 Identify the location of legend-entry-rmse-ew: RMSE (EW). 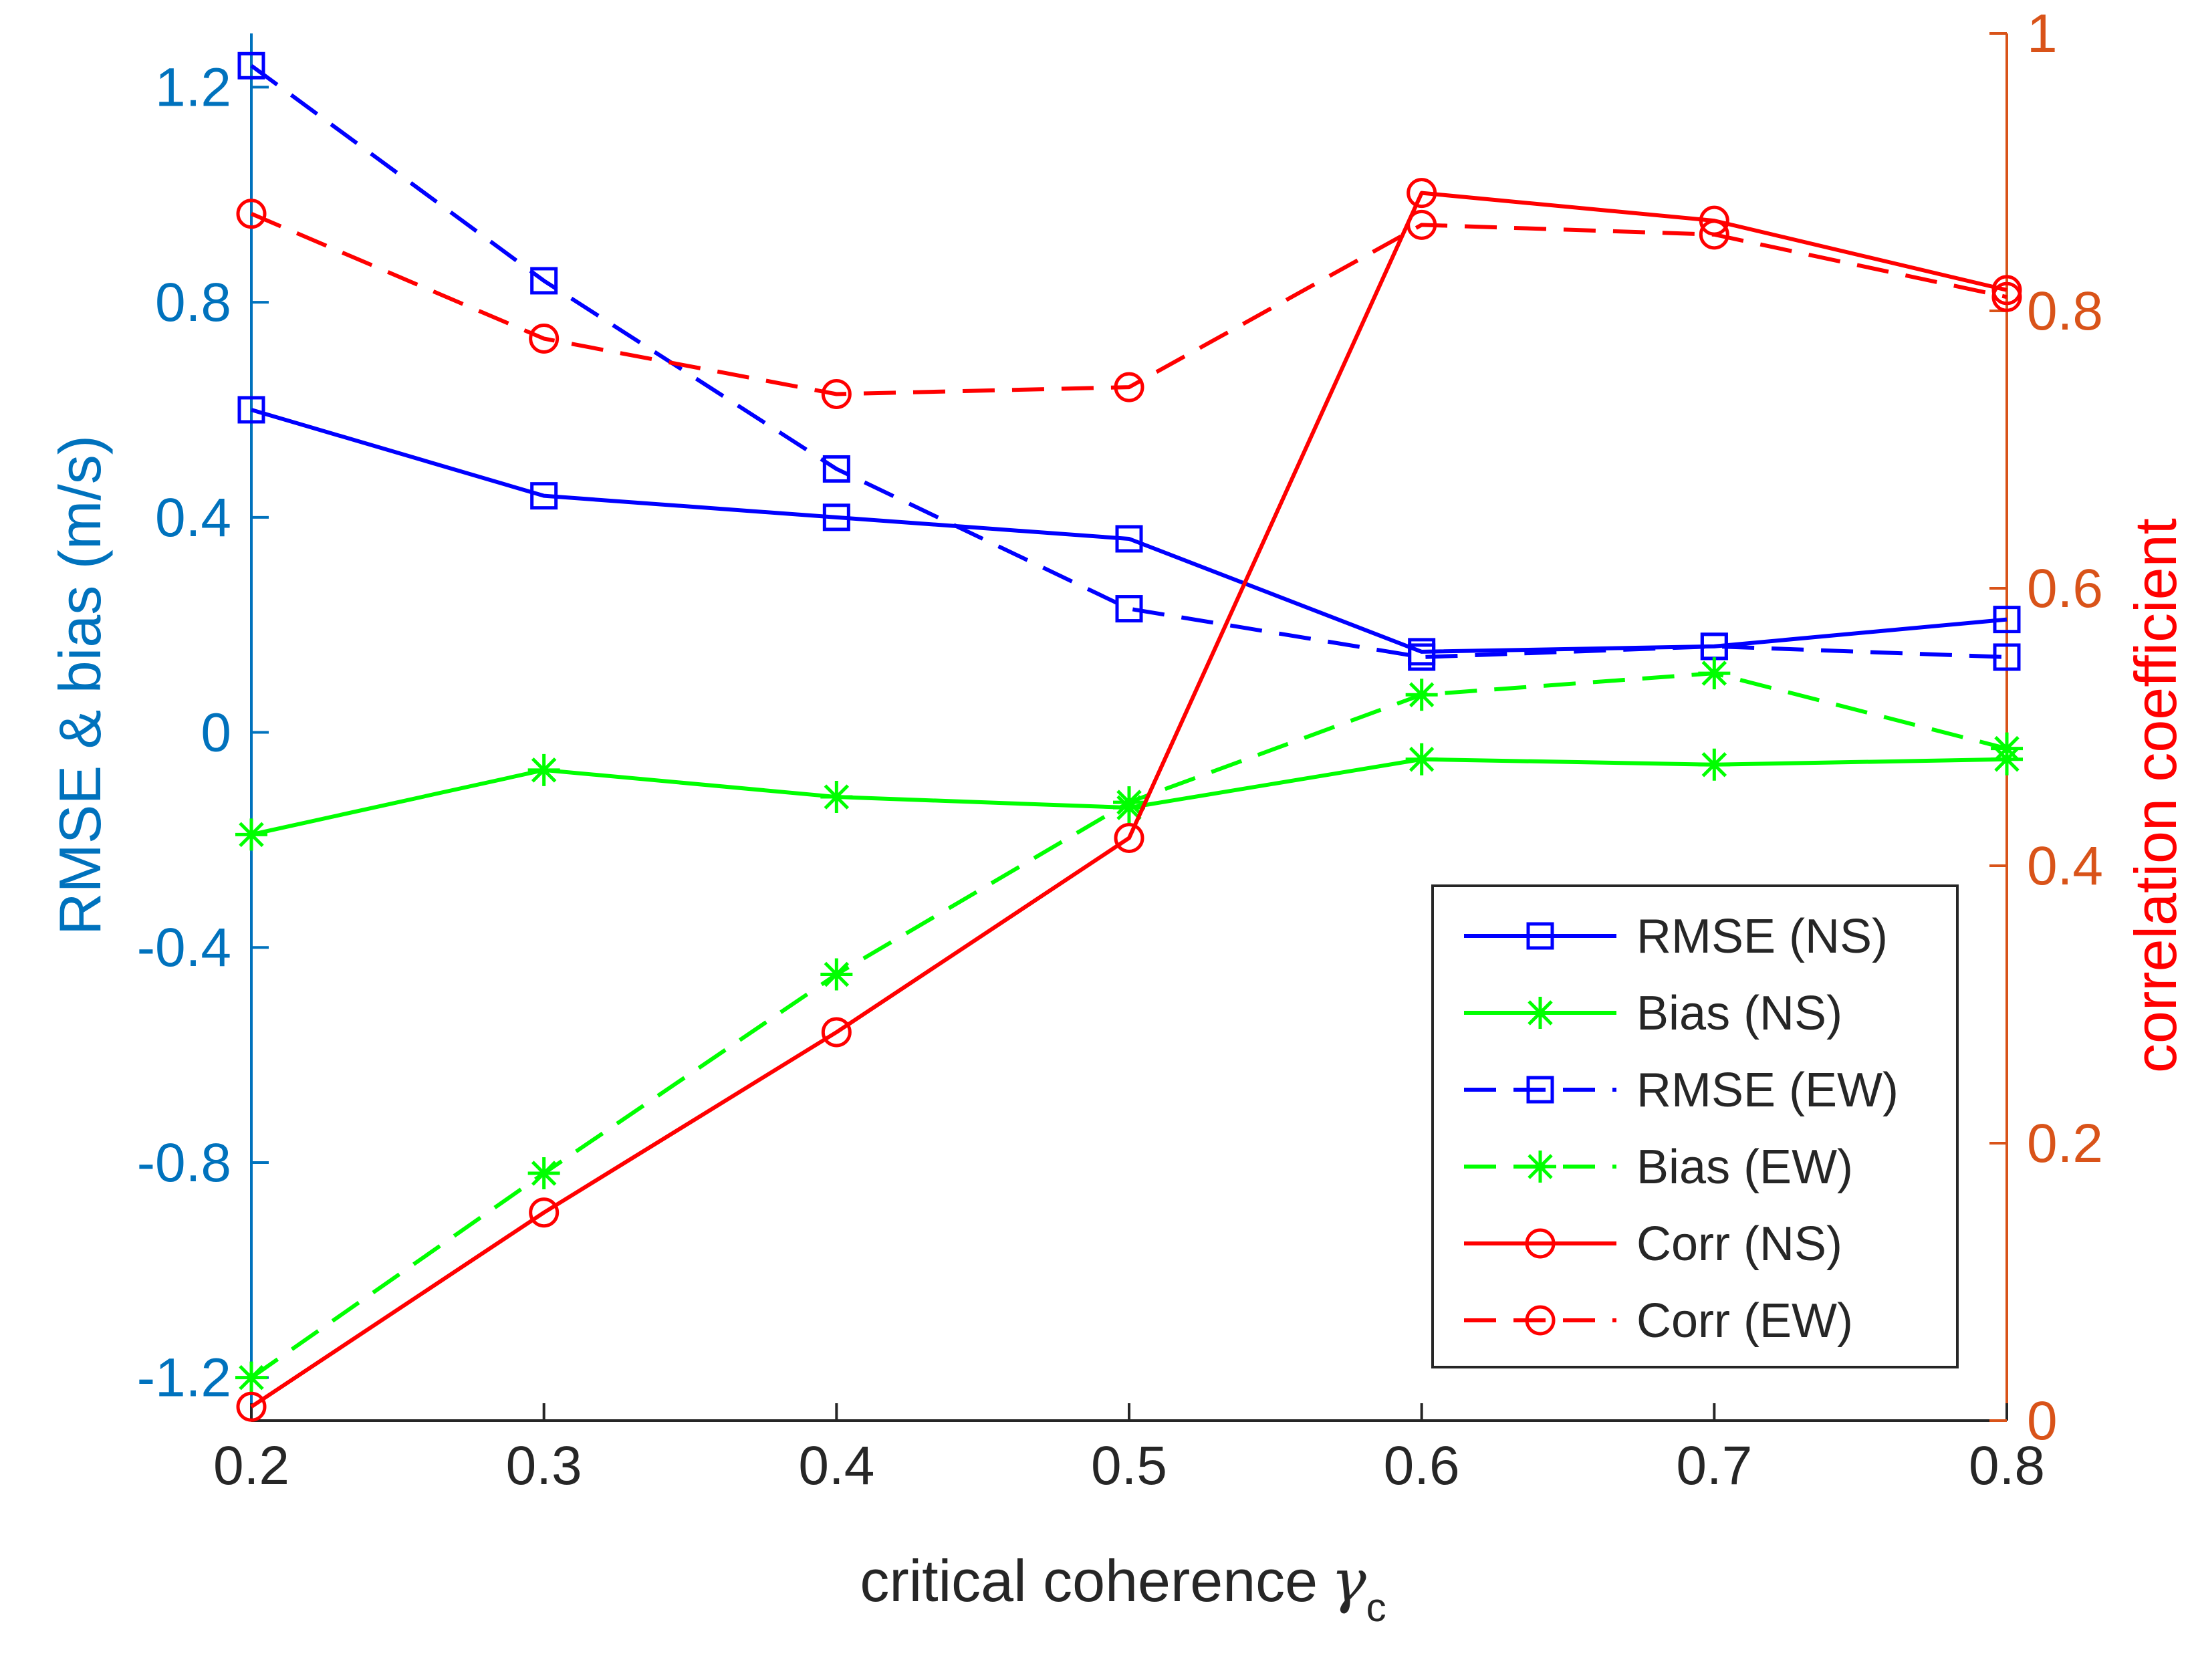
(1681, 1090).